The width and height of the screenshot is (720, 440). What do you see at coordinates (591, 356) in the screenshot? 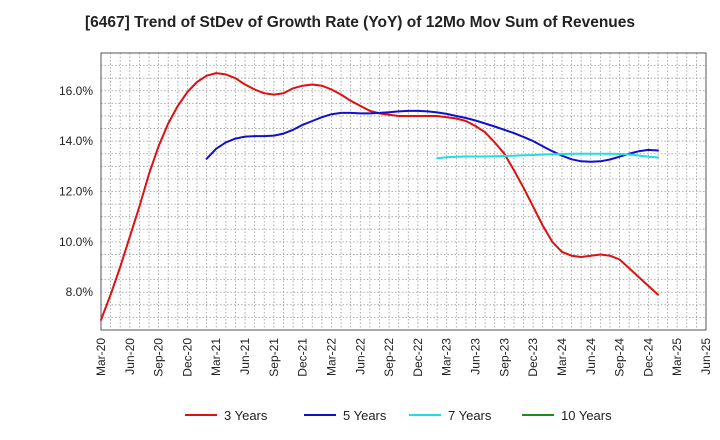
I see `x-tick-label: Jun-24` at bounding box center [591, 356].